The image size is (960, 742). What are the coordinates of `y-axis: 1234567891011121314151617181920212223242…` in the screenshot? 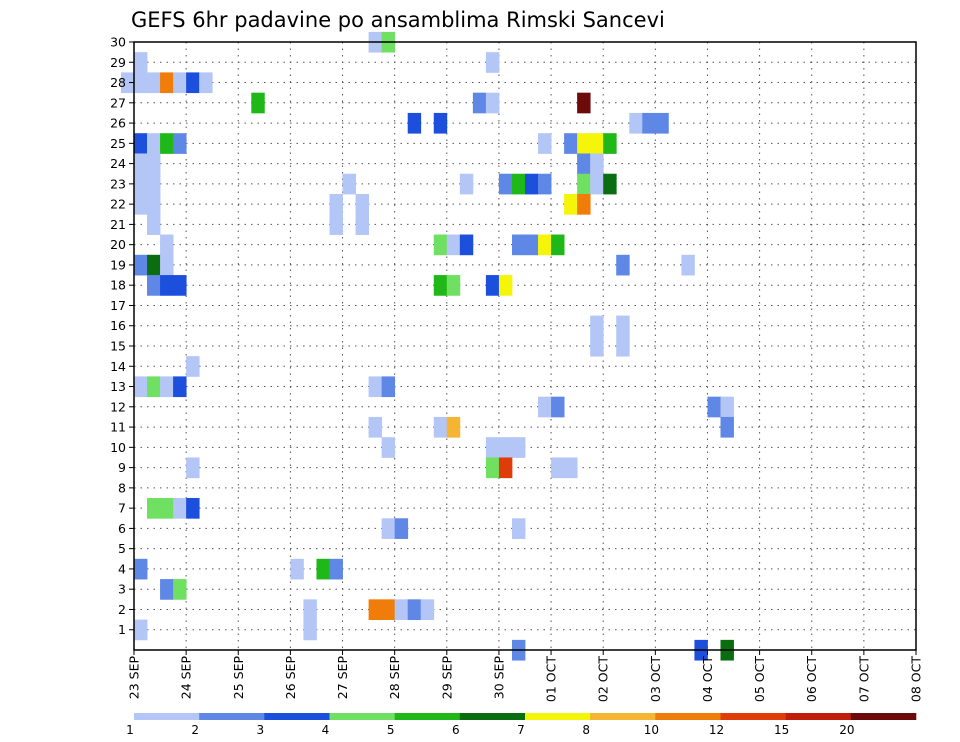 It's located at (122, 336).